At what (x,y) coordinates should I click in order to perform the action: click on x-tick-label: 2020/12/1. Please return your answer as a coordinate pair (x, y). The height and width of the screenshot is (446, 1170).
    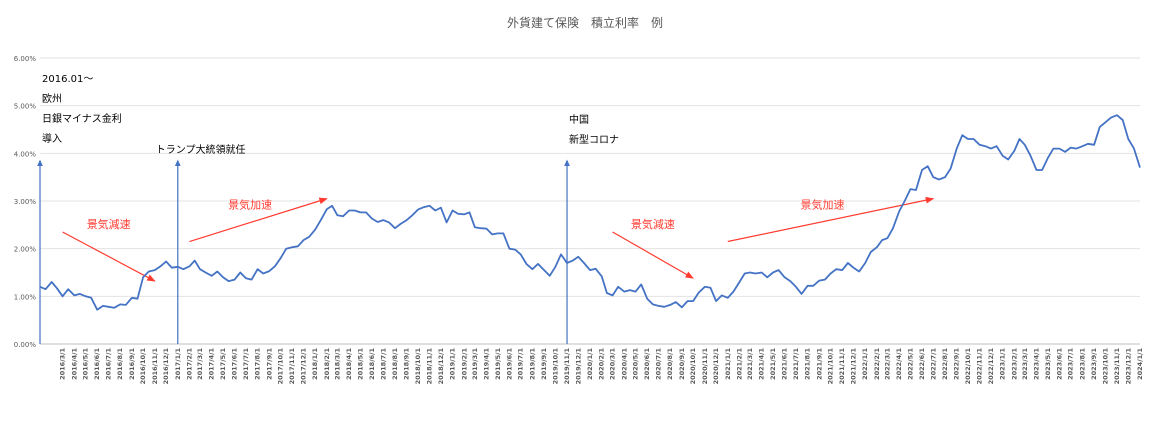
    Looking at the image, I should click on (716, 366).